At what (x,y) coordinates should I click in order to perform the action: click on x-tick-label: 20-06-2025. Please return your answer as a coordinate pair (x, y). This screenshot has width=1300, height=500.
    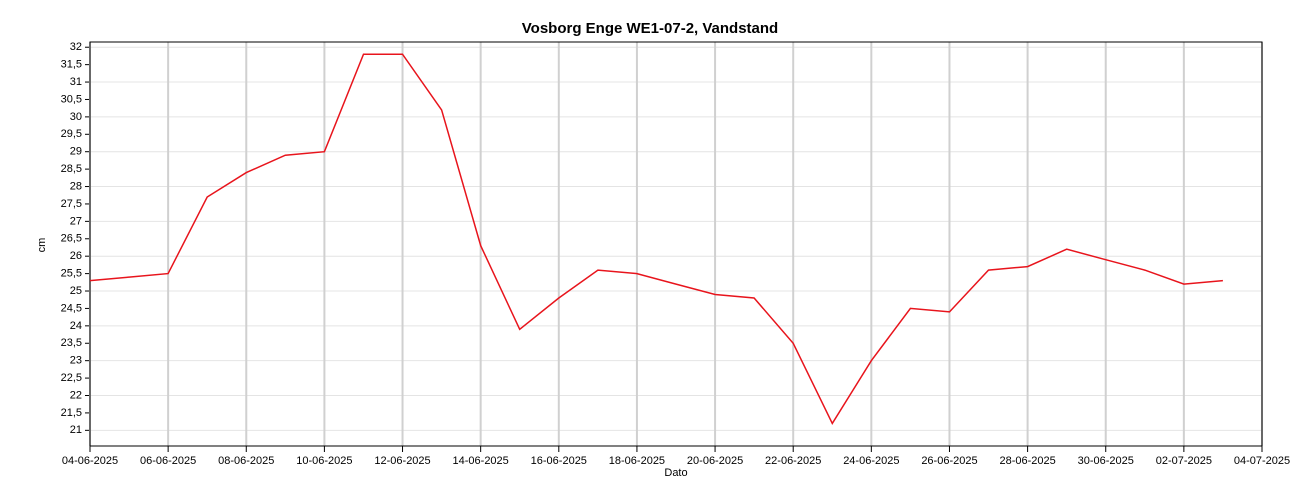
    Looking at the image, I should click on (715, 461).